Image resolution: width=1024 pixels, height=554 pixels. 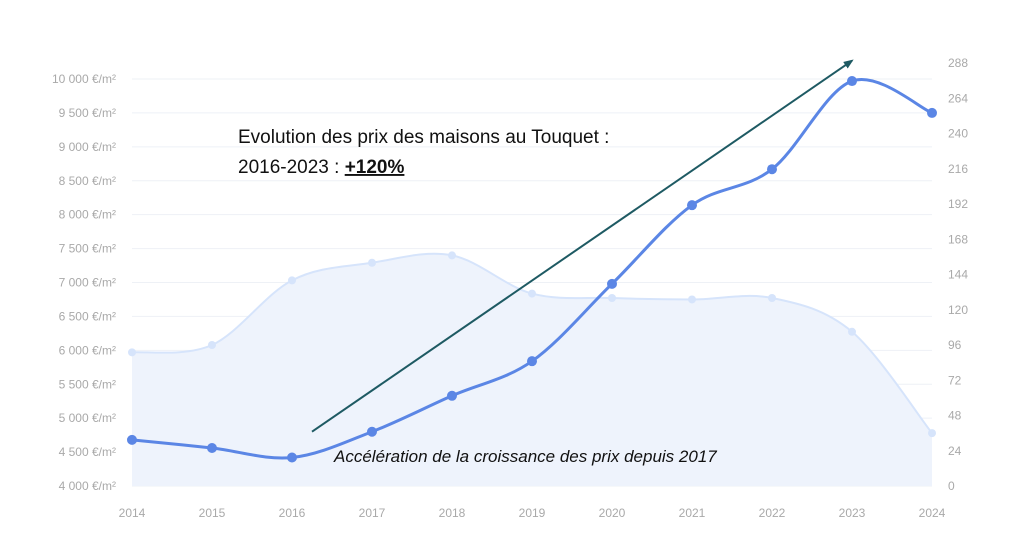 What do you see at coordinates (292, 513) in the screenshot?
I see `x-tick-label: 2016` at bounding box center [292, 513].